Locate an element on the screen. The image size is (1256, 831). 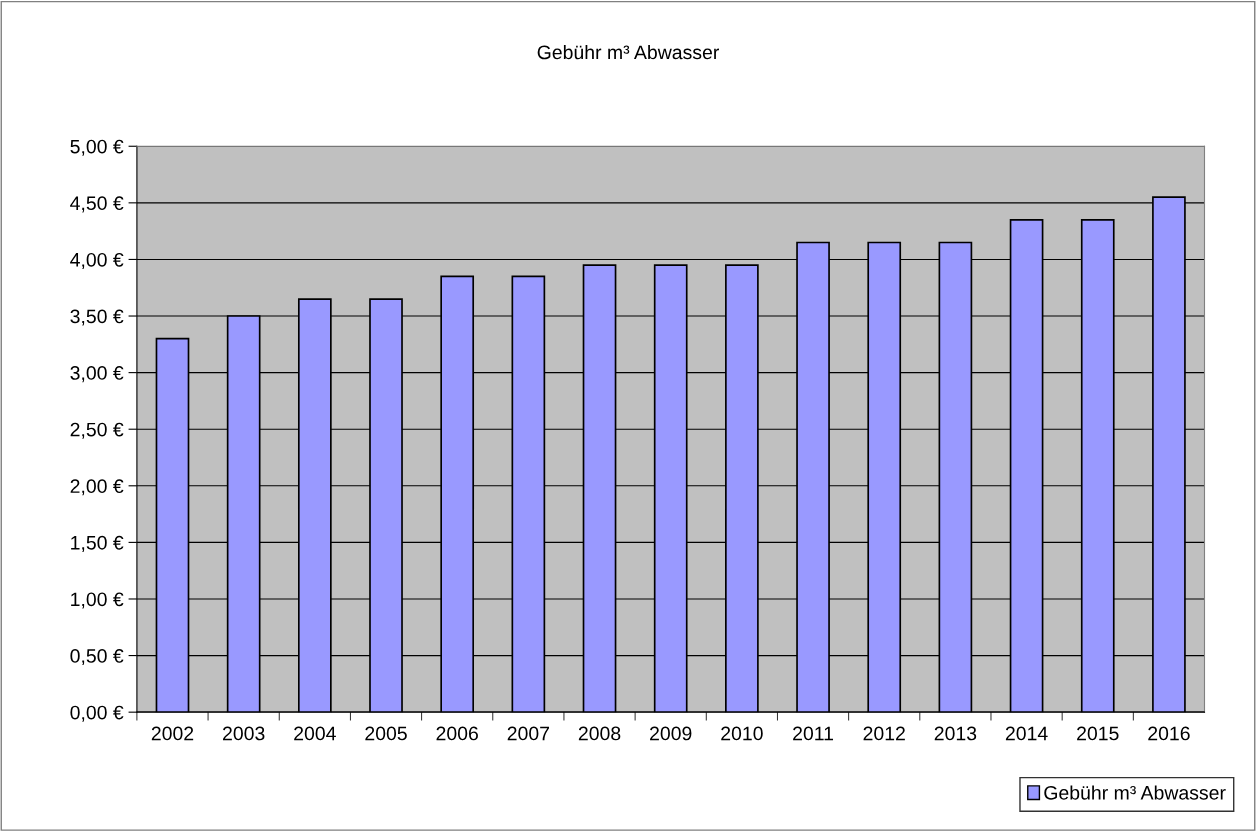
x-tick-label: 2009 is located at coordinates (671, 733).